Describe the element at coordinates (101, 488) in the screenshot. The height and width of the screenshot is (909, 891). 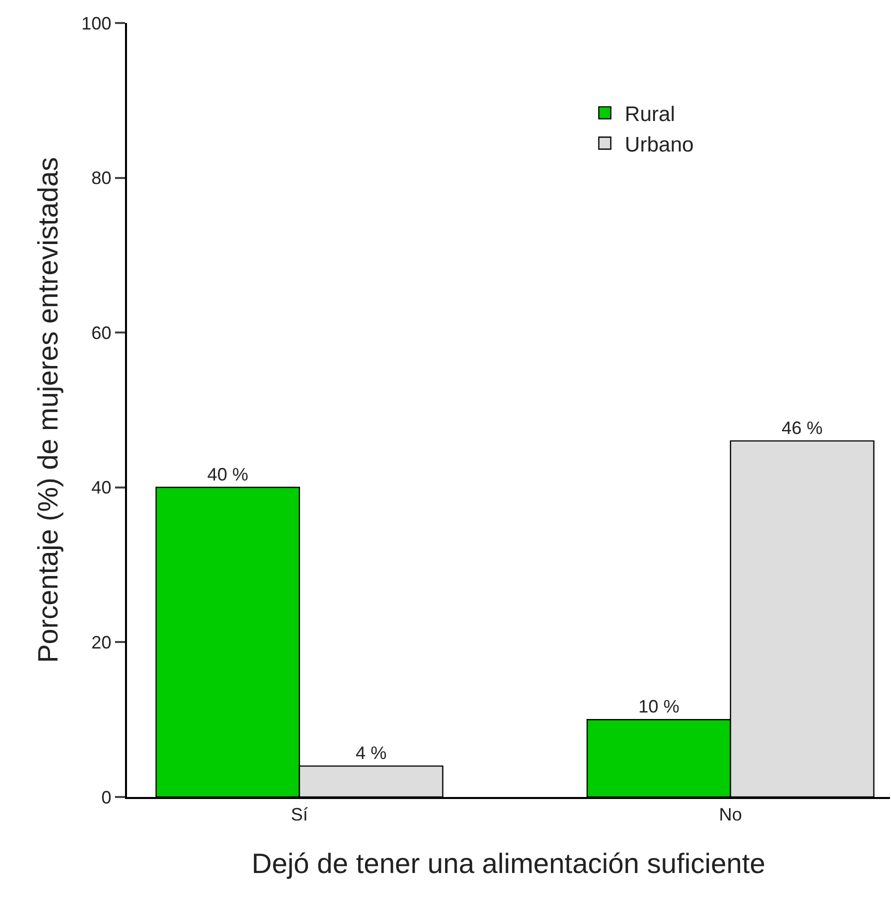
I see `y-tick-label: 40` at that location.